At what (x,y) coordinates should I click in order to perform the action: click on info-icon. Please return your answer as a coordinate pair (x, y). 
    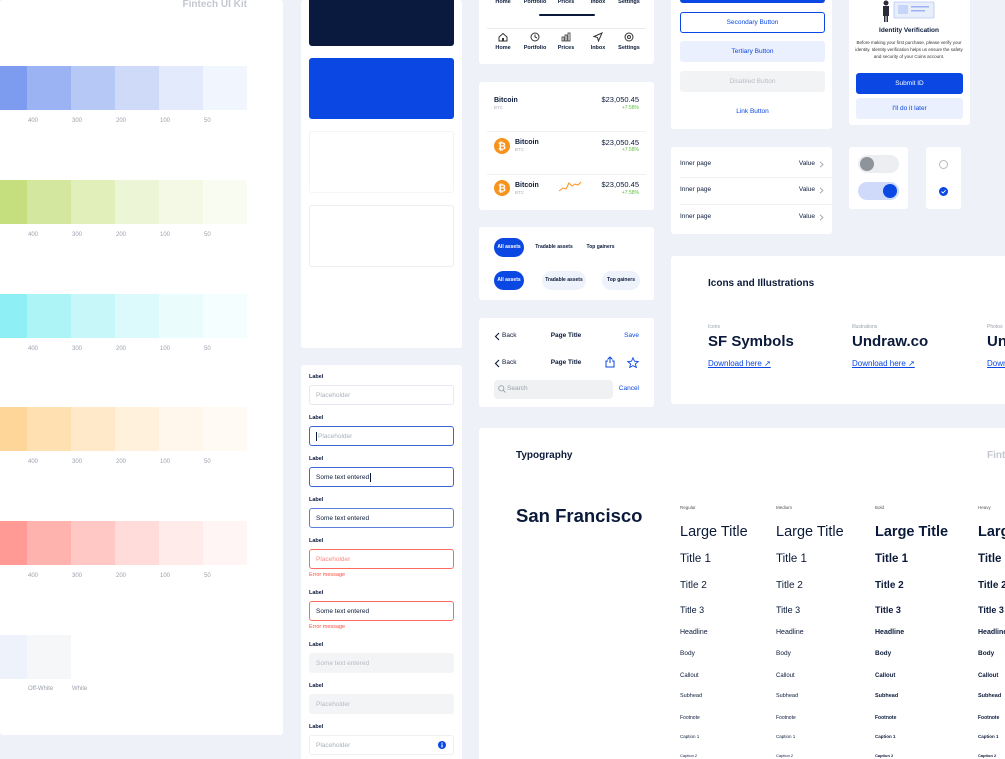
    Looking at the image, I should click on (442, 745).